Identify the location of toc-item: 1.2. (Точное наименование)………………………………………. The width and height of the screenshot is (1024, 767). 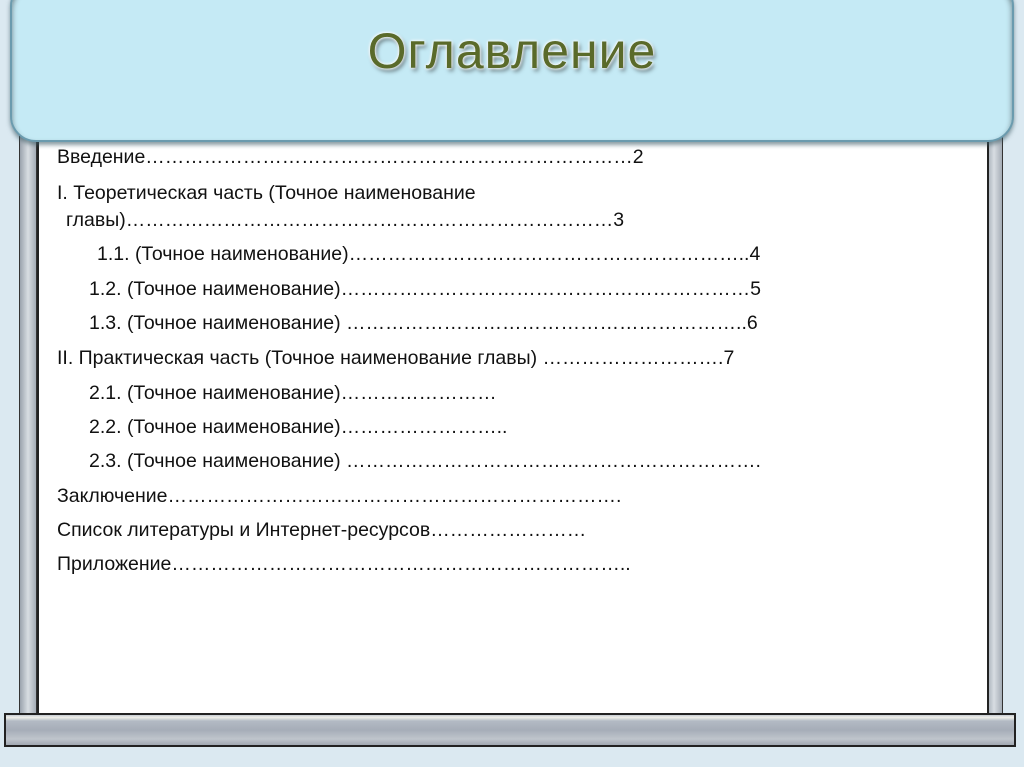
(425, 289).